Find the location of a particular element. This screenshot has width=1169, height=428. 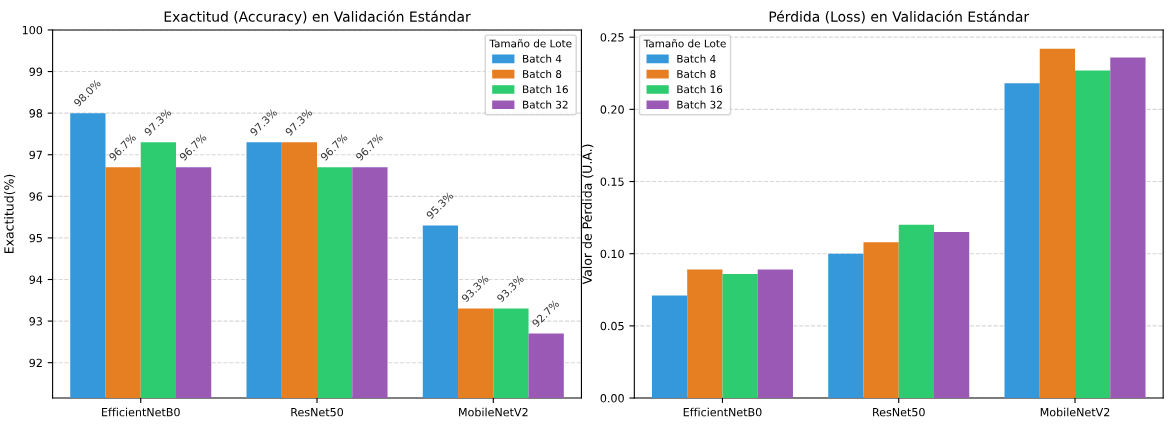

y-axis-title: Exactitud(%) is located at coordinates (10, 214).